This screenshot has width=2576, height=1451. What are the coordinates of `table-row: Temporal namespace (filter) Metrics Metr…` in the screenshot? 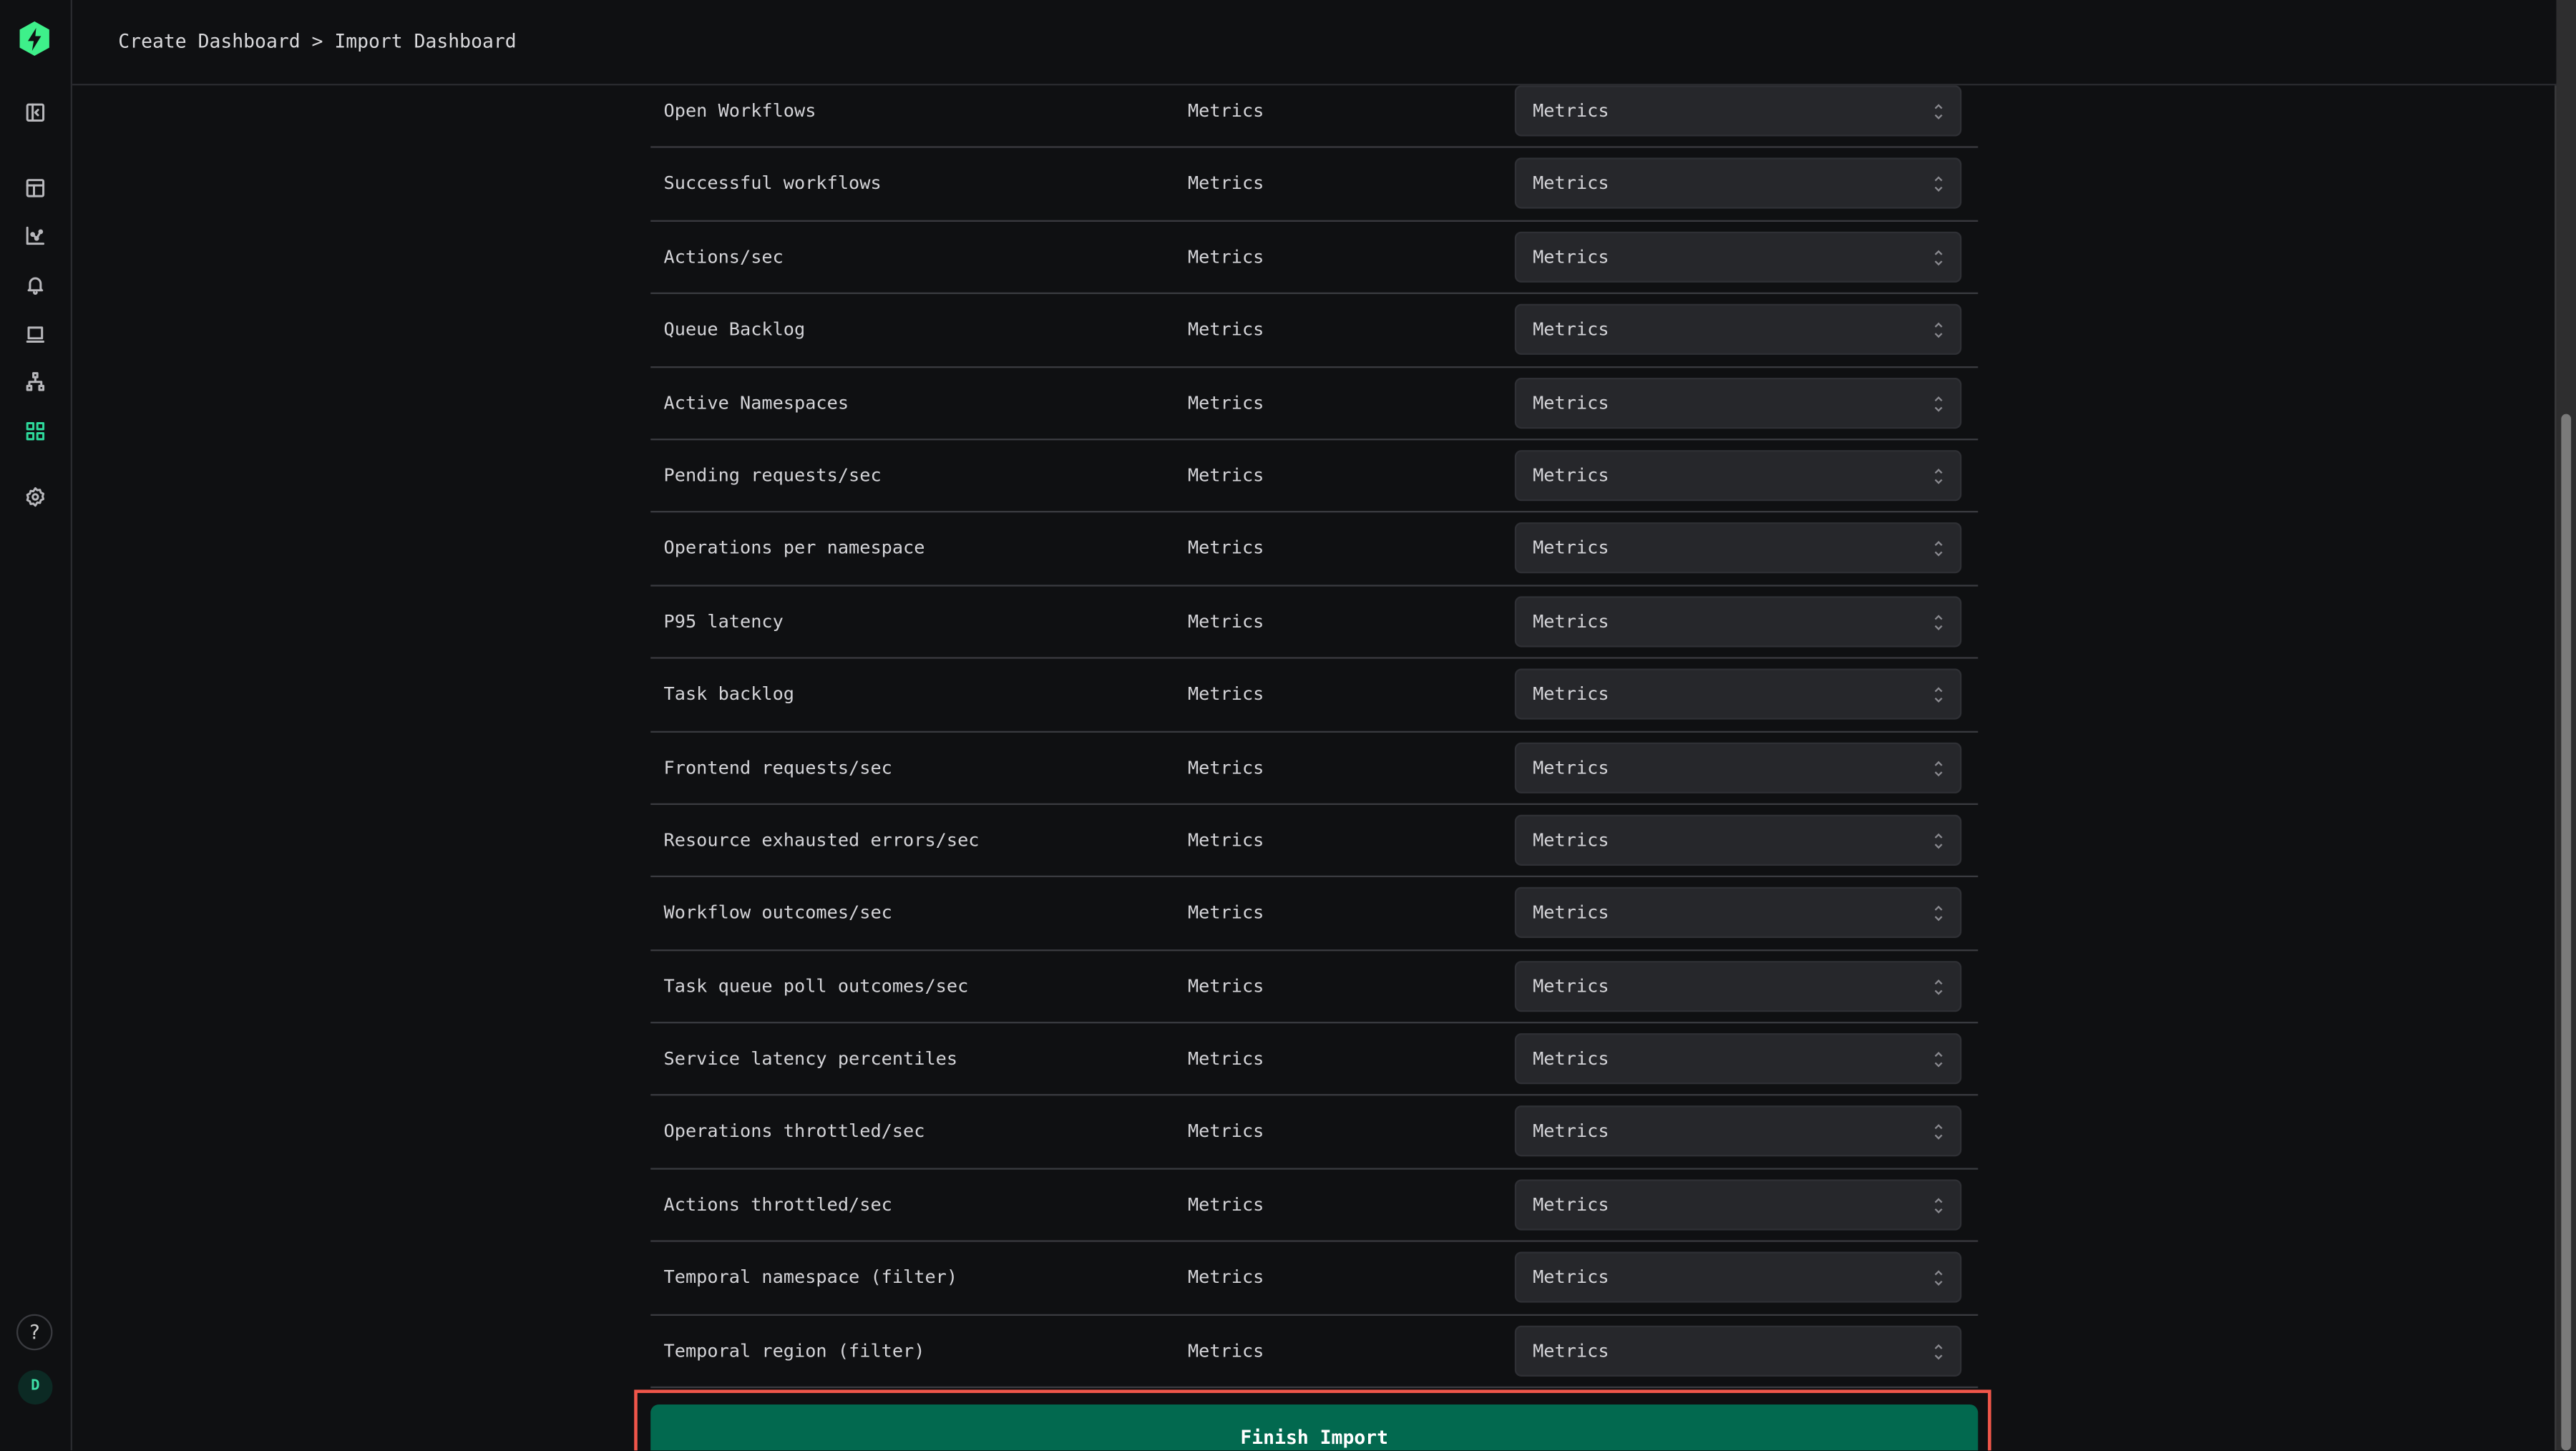 It's located at (1314, 1279).